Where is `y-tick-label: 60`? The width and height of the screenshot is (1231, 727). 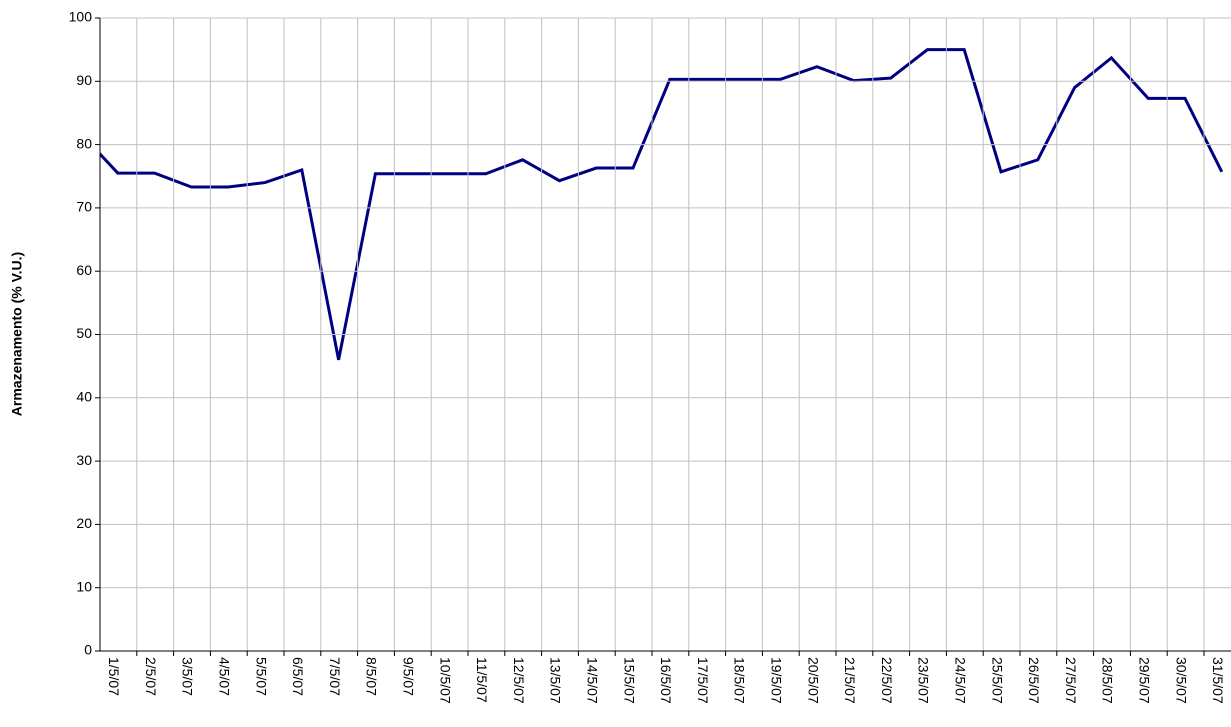 y-tick-label: 60 is located at coordinates (84, 270).